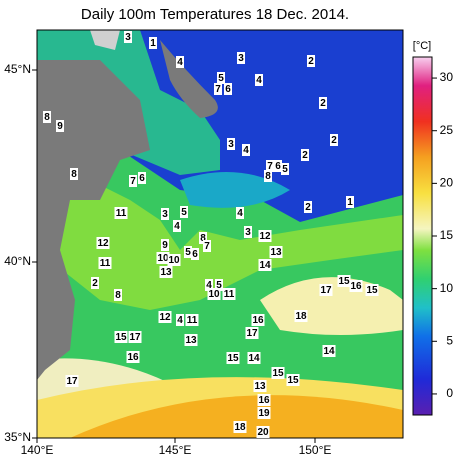  I want to click on colorbar-tick-label: 20, so click(447, 183).